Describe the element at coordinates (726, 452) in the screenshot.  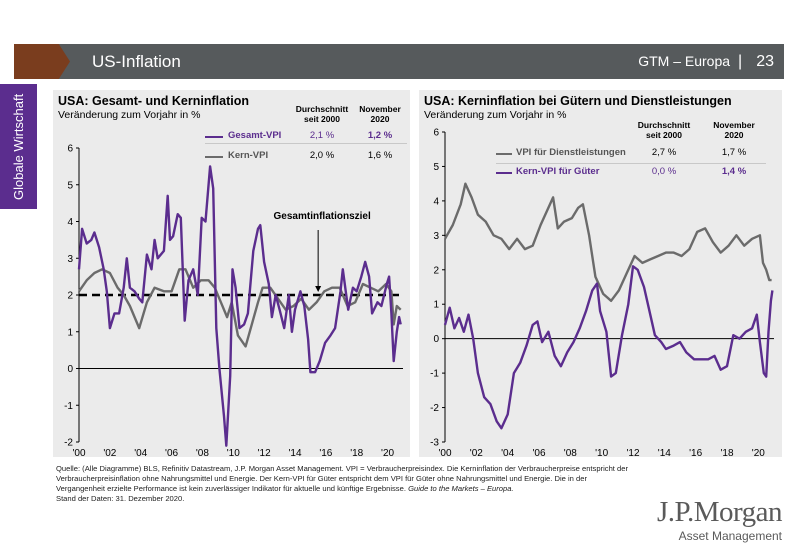
I see `x-tick-label-right: '18` at that location.